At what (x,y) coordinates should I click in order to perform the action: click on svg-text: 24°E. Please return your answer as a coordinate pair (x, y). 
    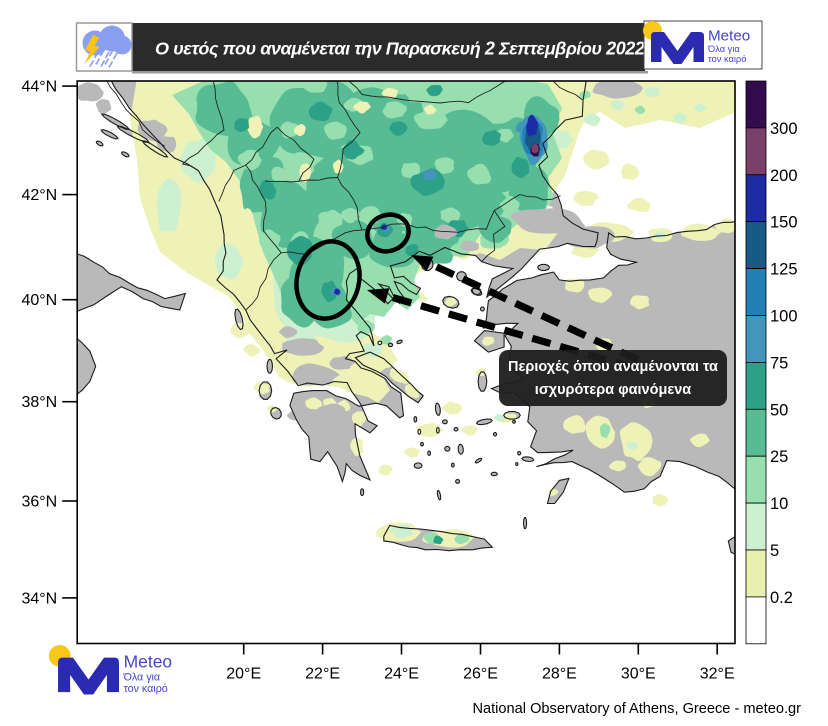
    Looking at the image, I should click on (401, 674).